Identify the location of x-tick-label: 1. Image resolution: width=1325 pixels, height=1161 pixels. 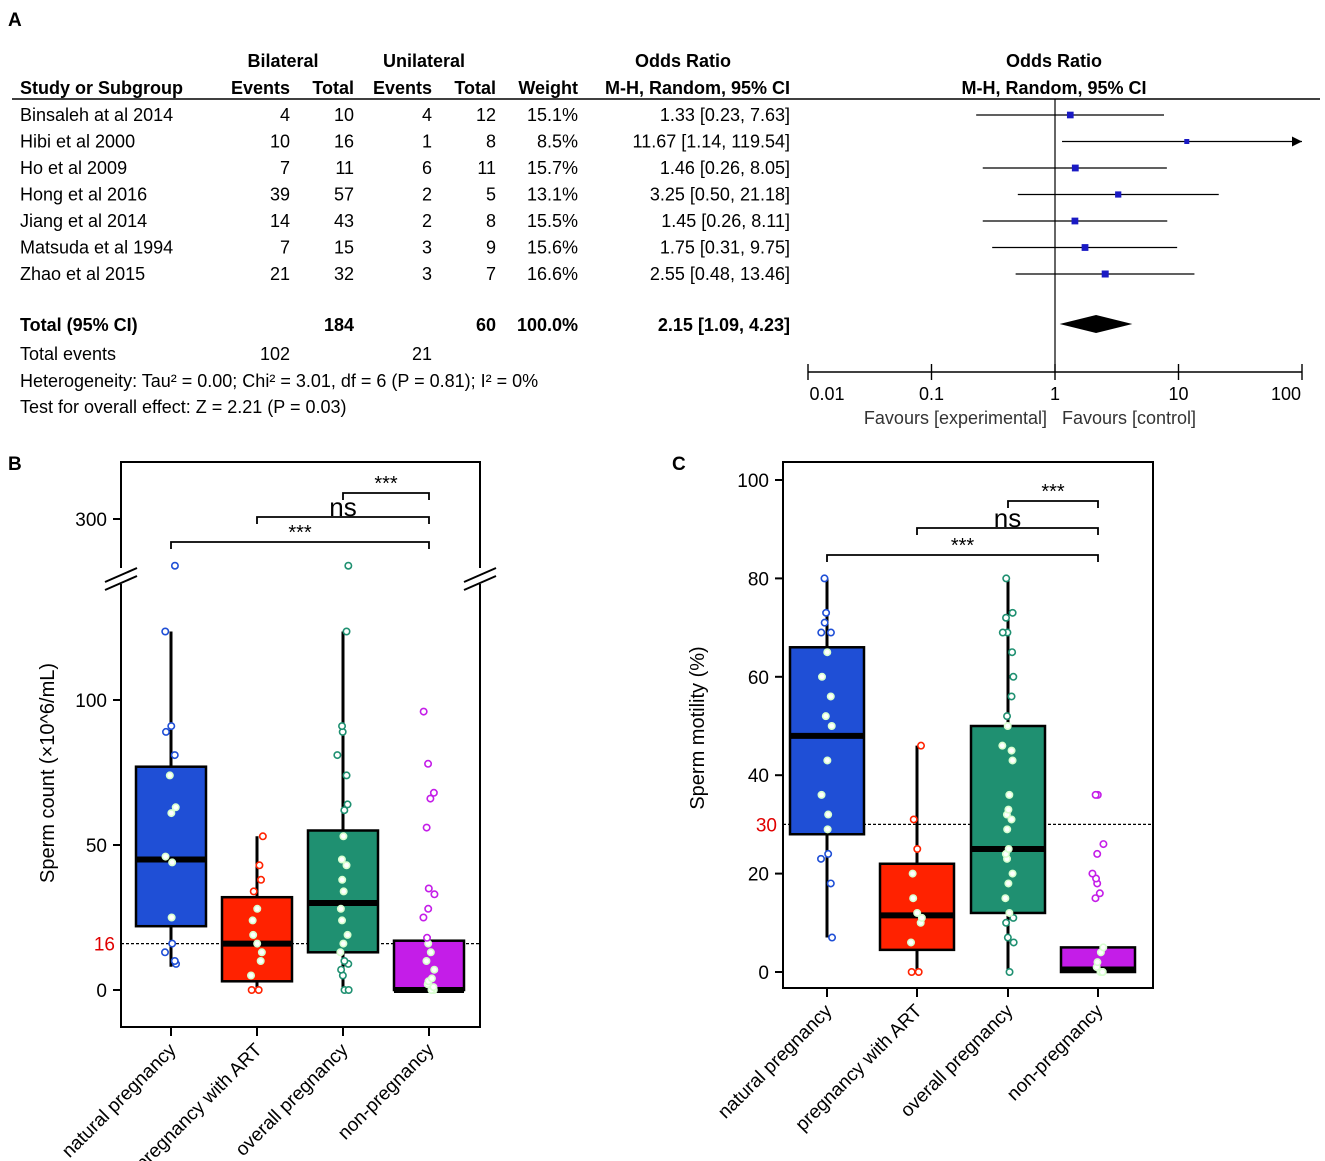
(1055, 394).